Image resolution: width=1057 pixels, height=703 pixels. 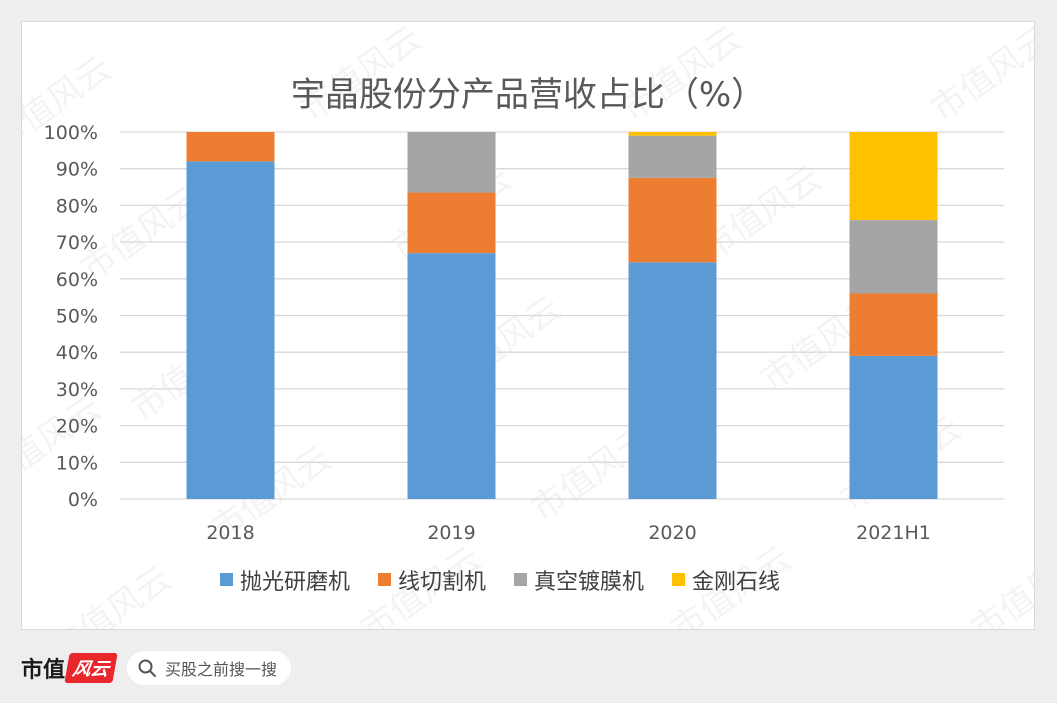 What do you see at coordinates (893, 533) in the screenshot?
I see `x-tick-label: 2021H1` at bounding box center [893, 533].